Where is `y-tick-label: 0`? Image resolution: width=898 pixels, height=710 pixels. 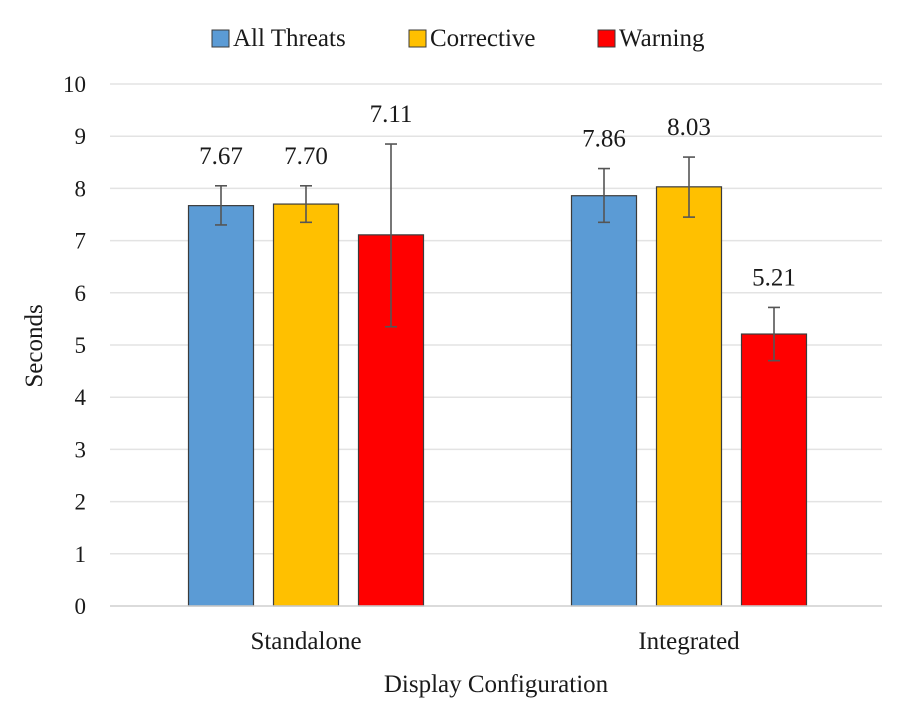
y-tick-label: 0 is located at coordinates (81, 606).